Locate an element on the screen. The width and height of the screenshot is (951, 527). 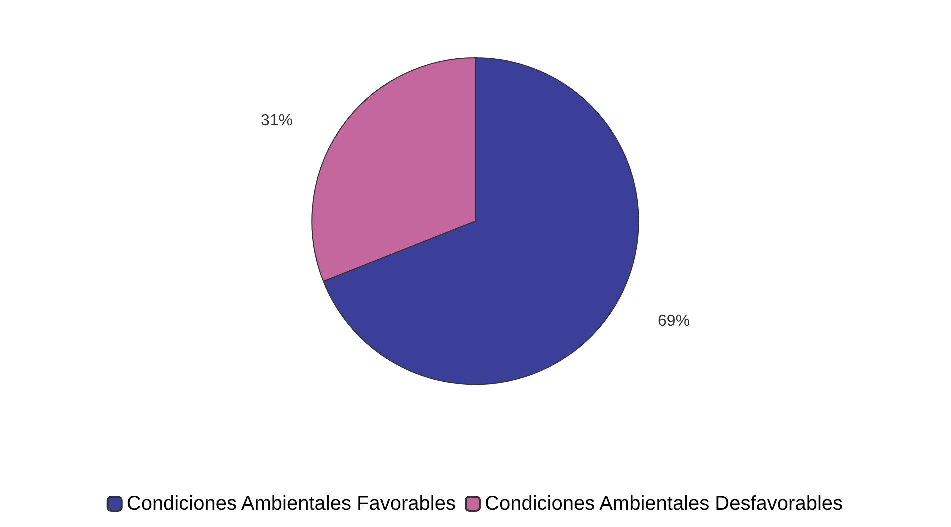
legend-label: Condiciones Ambientales Favorables is located at coordinates (291, 504).